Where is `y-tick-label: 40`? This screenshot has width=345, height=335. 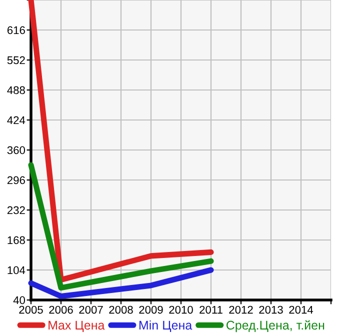 y-tick-label: 40 is located at coordinates (19, 300).